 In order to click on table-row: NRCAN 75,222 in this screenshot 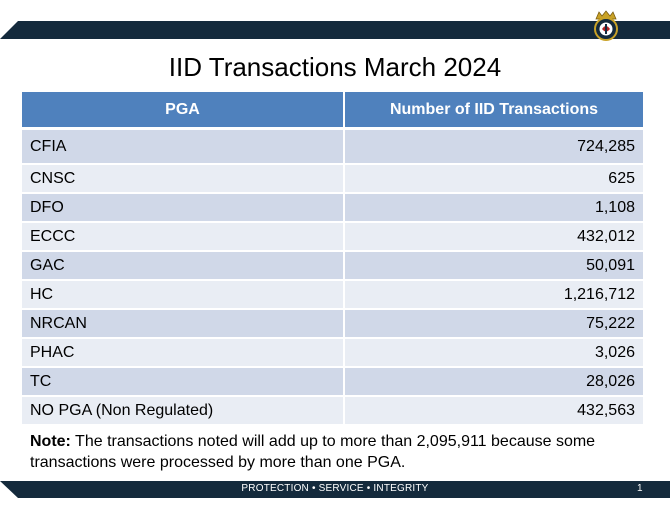, I will do `click(332, 324)`.